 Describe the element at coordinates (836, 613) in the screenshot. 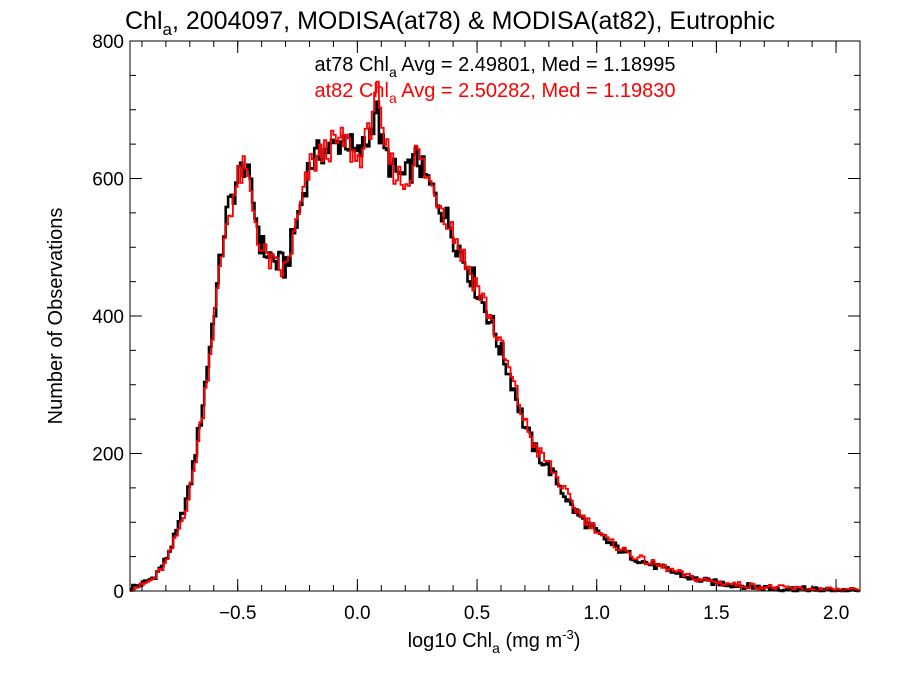

I see `x-tick-label: 2.0` at that location.